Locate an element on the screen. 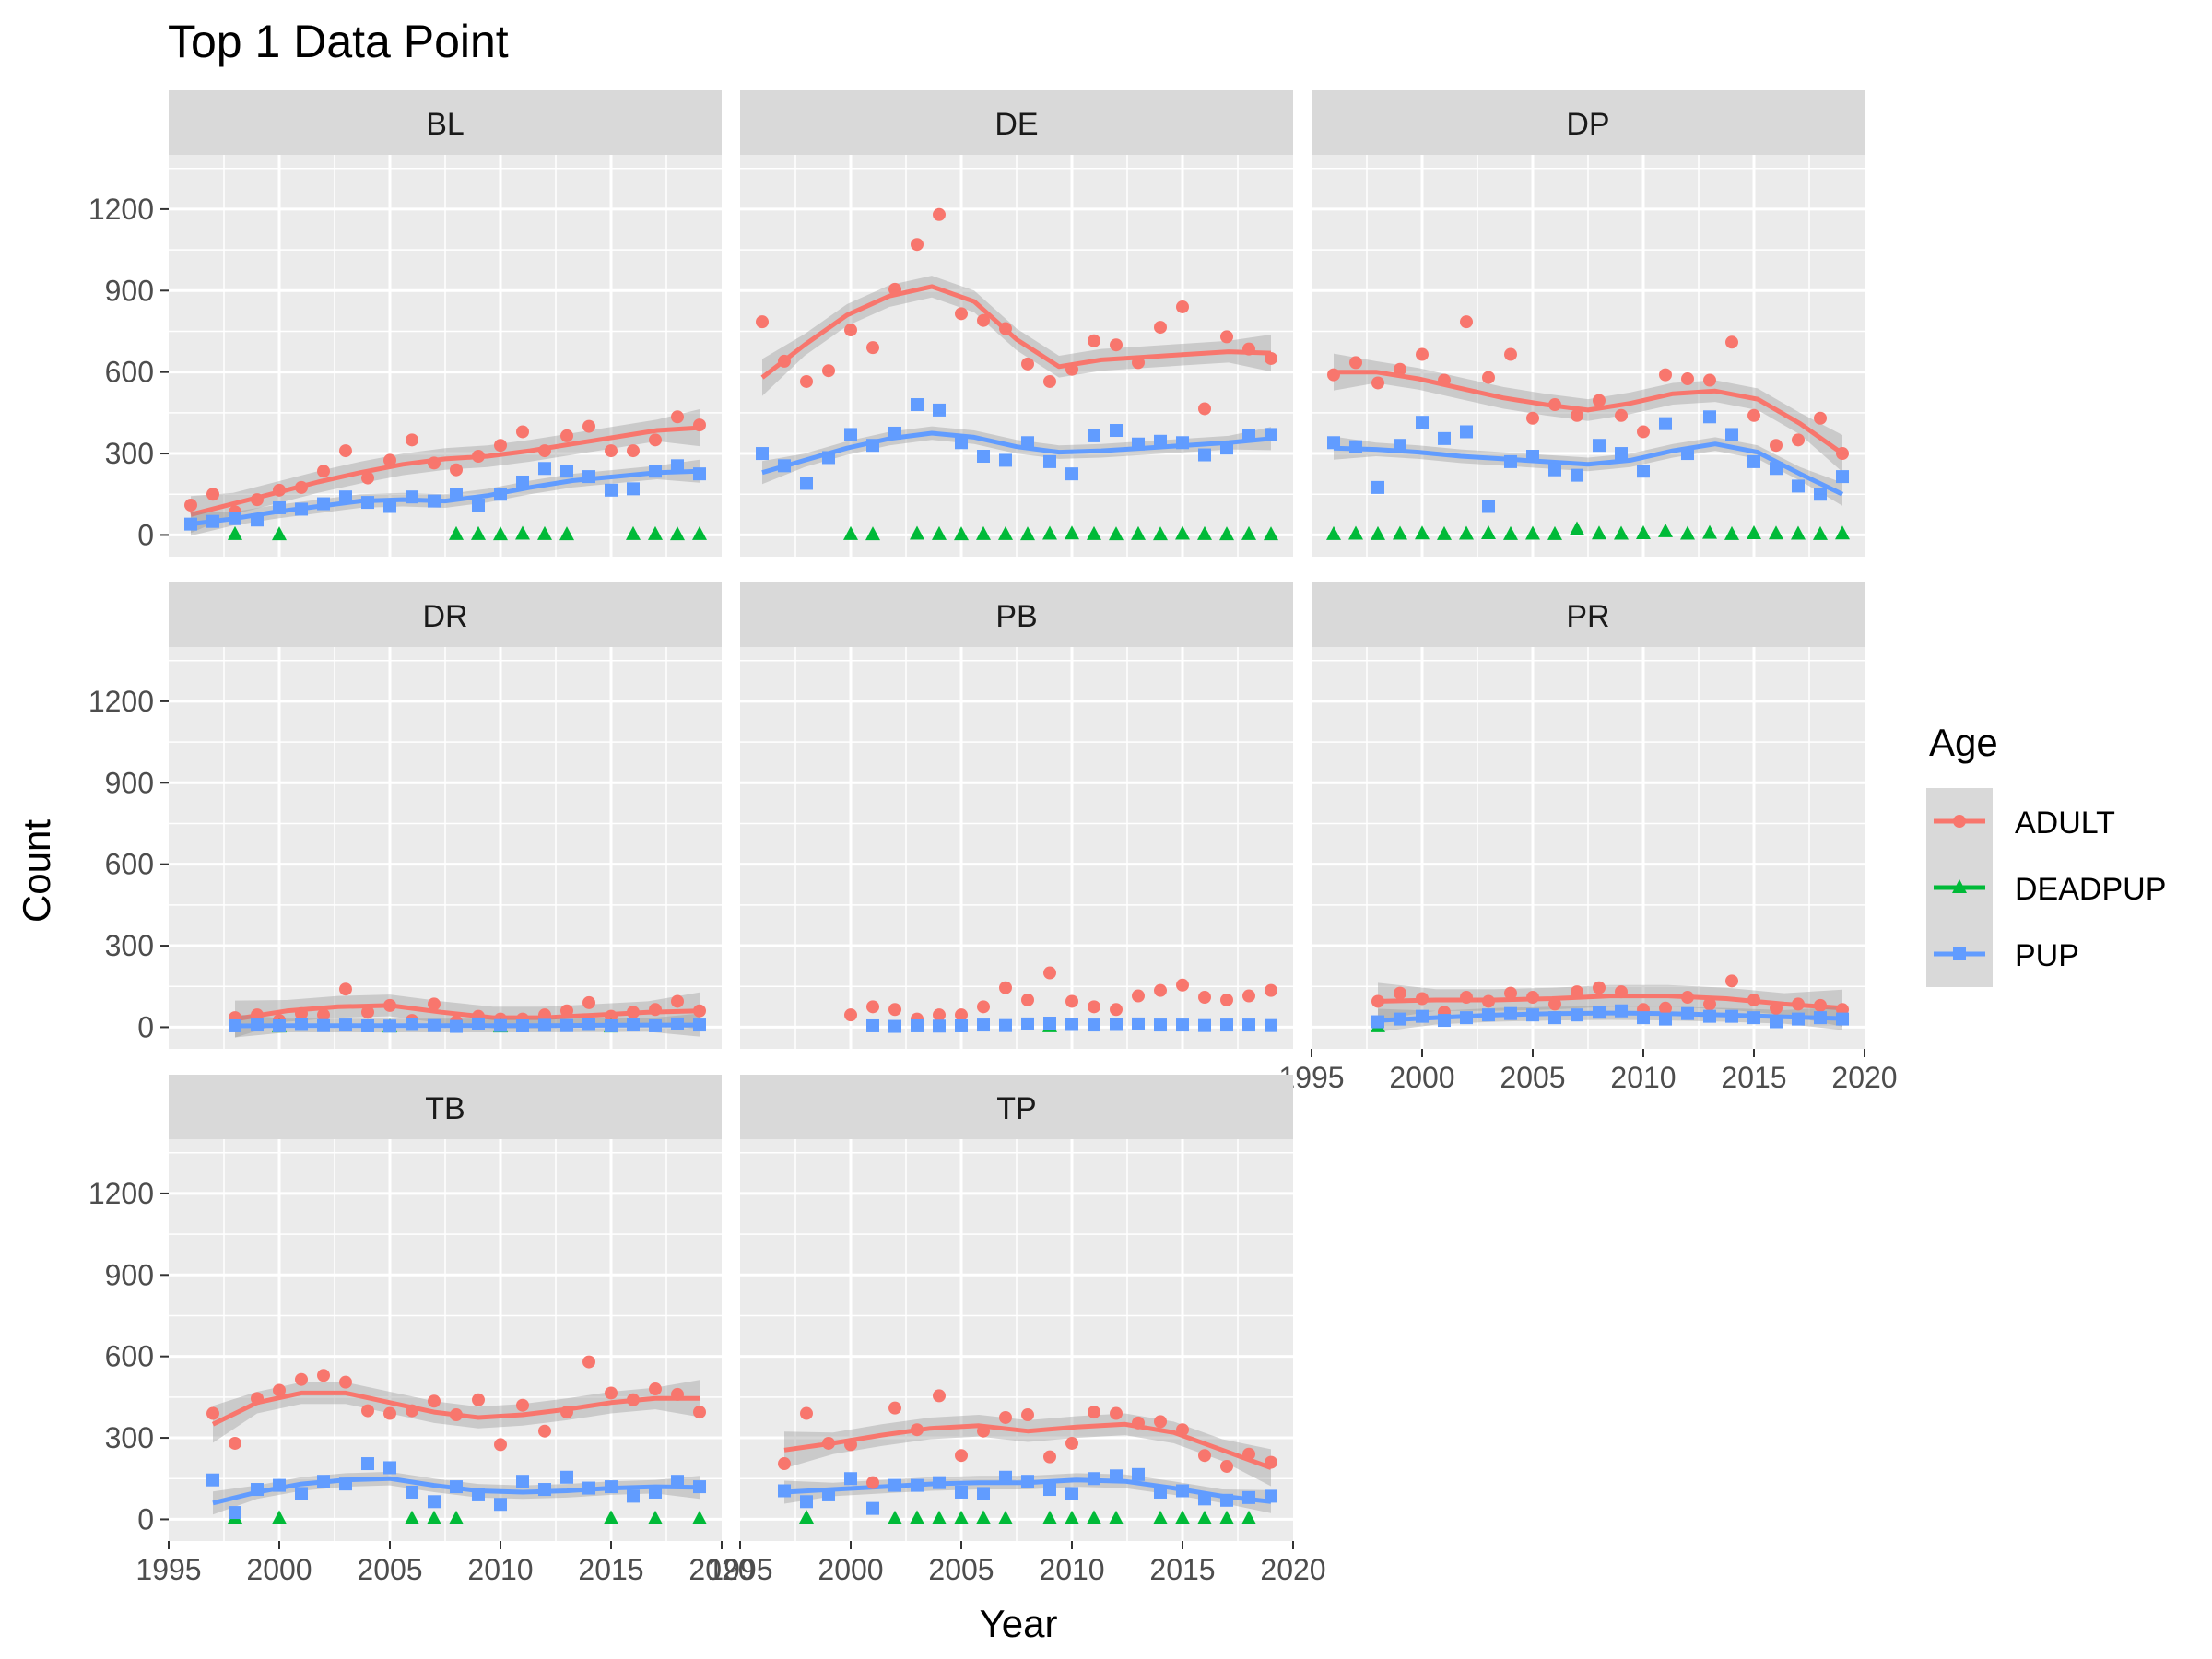  x-tick-label: 2010 is located at coordinates (500, 1569).